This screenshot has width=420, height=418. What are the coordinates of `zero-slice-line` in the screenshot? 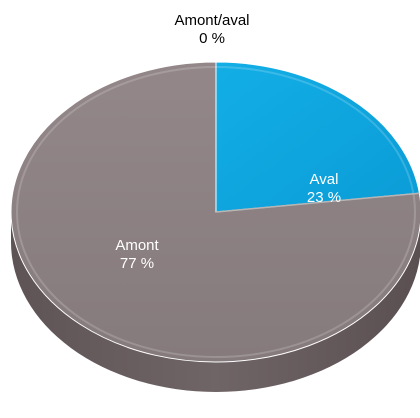 It's located at (317, 202).